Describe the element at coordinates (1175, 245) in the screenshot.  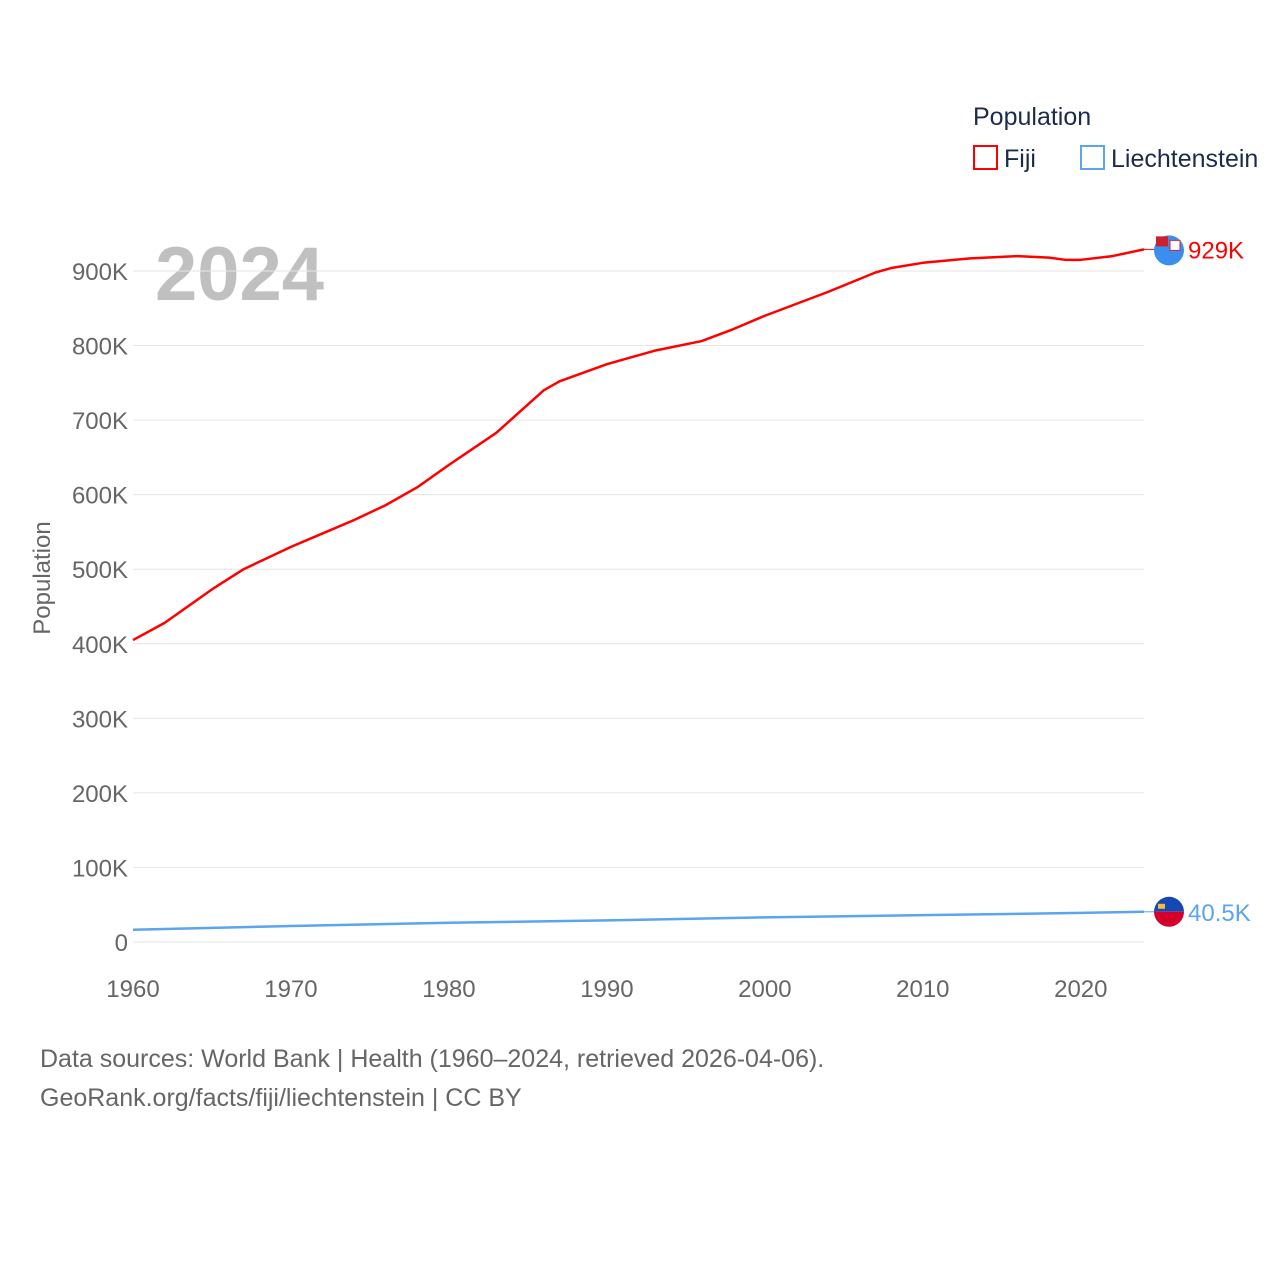
I see `fiji-flag-shield` at that location.